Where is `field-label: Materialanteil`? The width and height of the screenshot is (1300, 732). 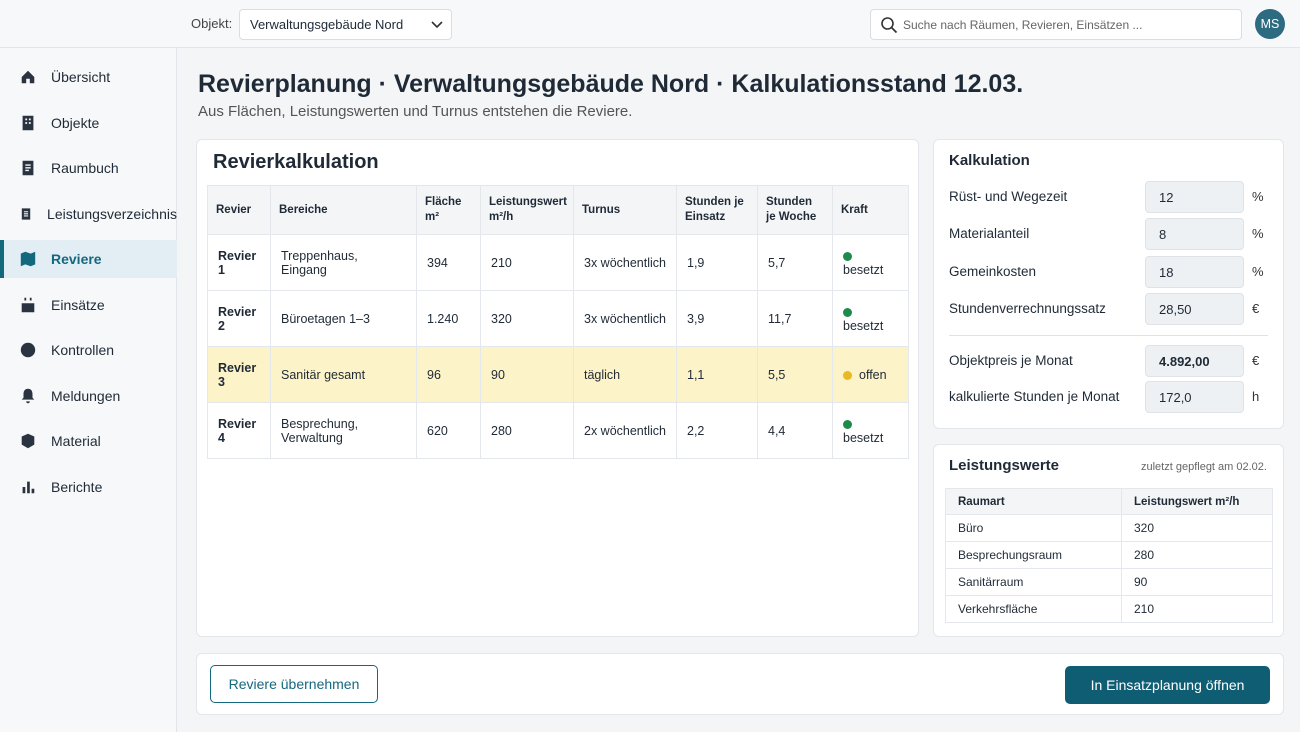 field-label: Materialanteil is located at coordinates (989, 234).